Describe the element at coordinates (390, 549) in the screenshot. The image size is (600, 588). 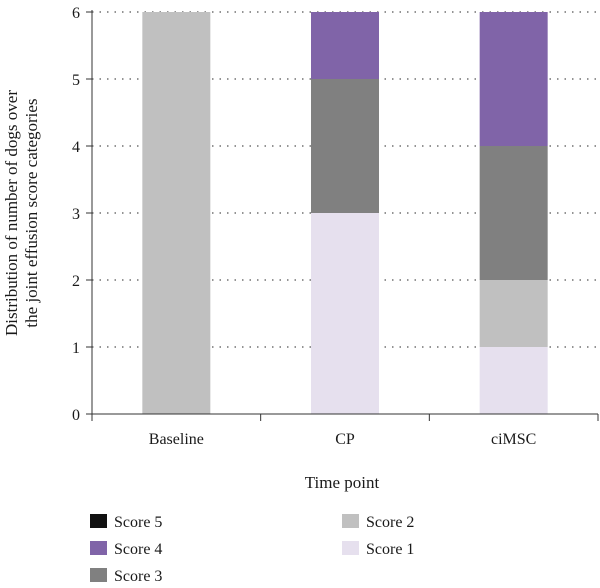
I see `legend-label: Score 1` at that location.